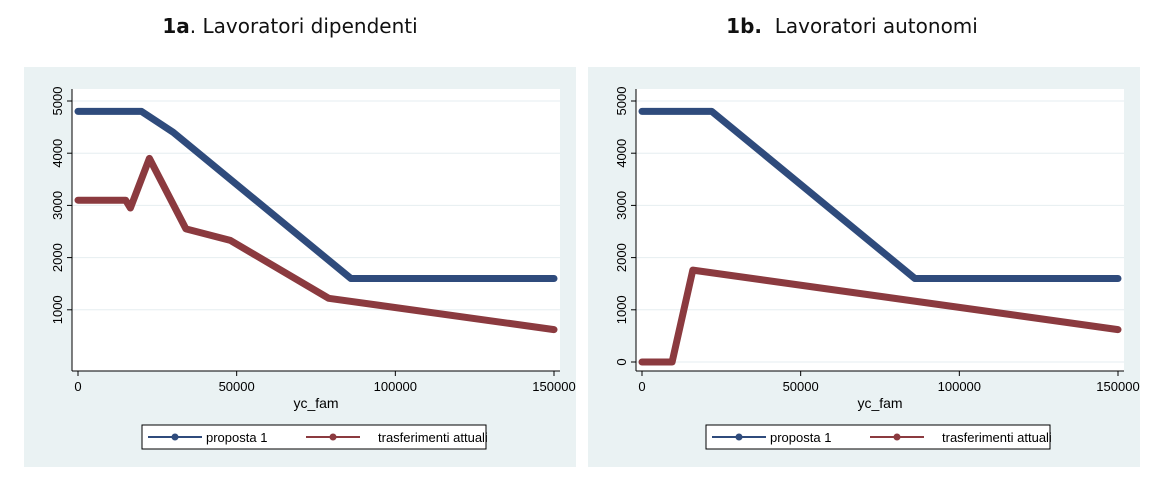 Image resolution: width=1164 pixels, height=493 pixels. Describe the element at coordinates (880, 316) in the screenshot. I see `series-line-trasferimenti-attuali` at that location.